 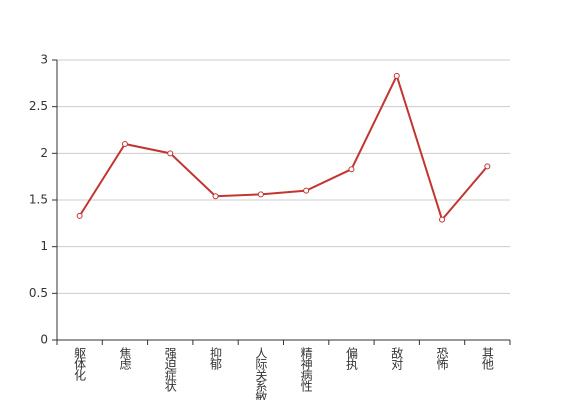 I want to click on x-tick-label: 焦虑, so click(x=125, y=358).